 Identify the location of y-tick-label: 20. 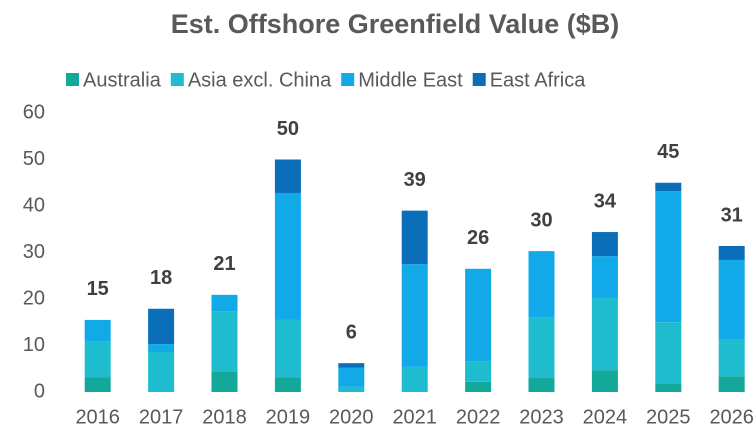
(34, 298).